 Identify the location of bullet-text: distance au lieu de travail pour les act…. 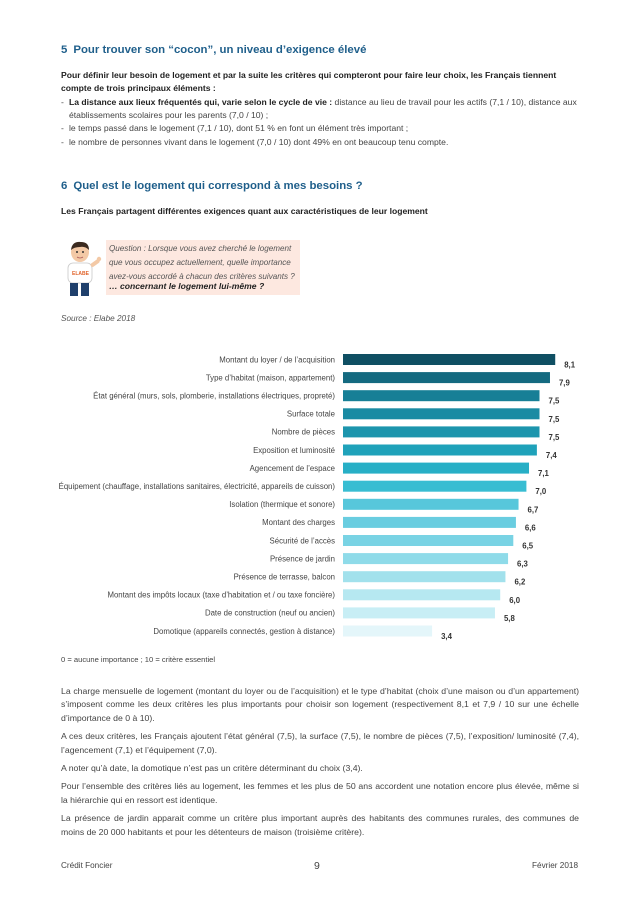
(323, 109).